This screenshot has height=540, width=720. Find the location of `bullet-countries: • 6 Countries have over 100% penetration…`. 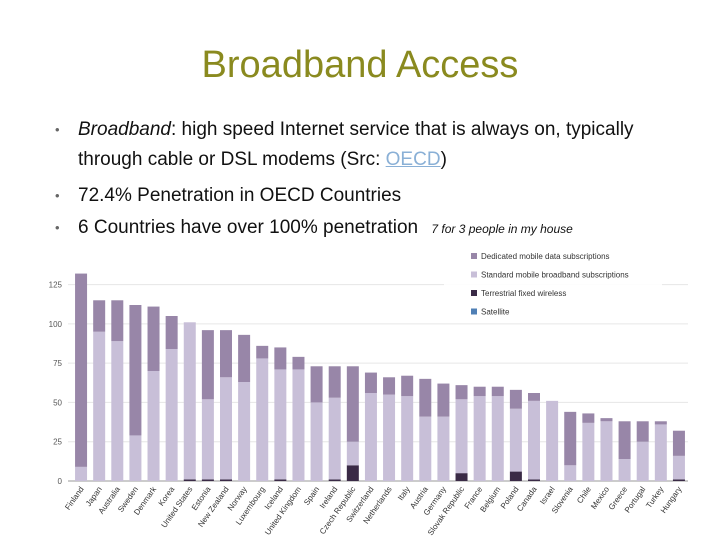

bullet-countries: • 6 Countries have over 100% penetration… is located at coordinates (370, 228).